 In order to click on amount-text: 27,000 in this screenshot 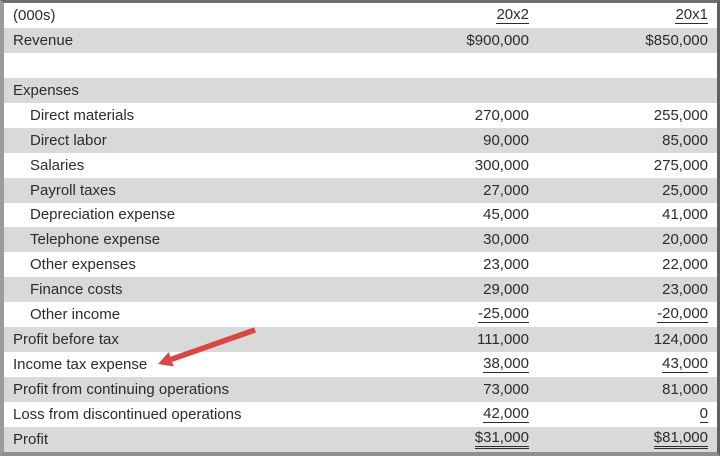, I will do `click(506, 190)`.